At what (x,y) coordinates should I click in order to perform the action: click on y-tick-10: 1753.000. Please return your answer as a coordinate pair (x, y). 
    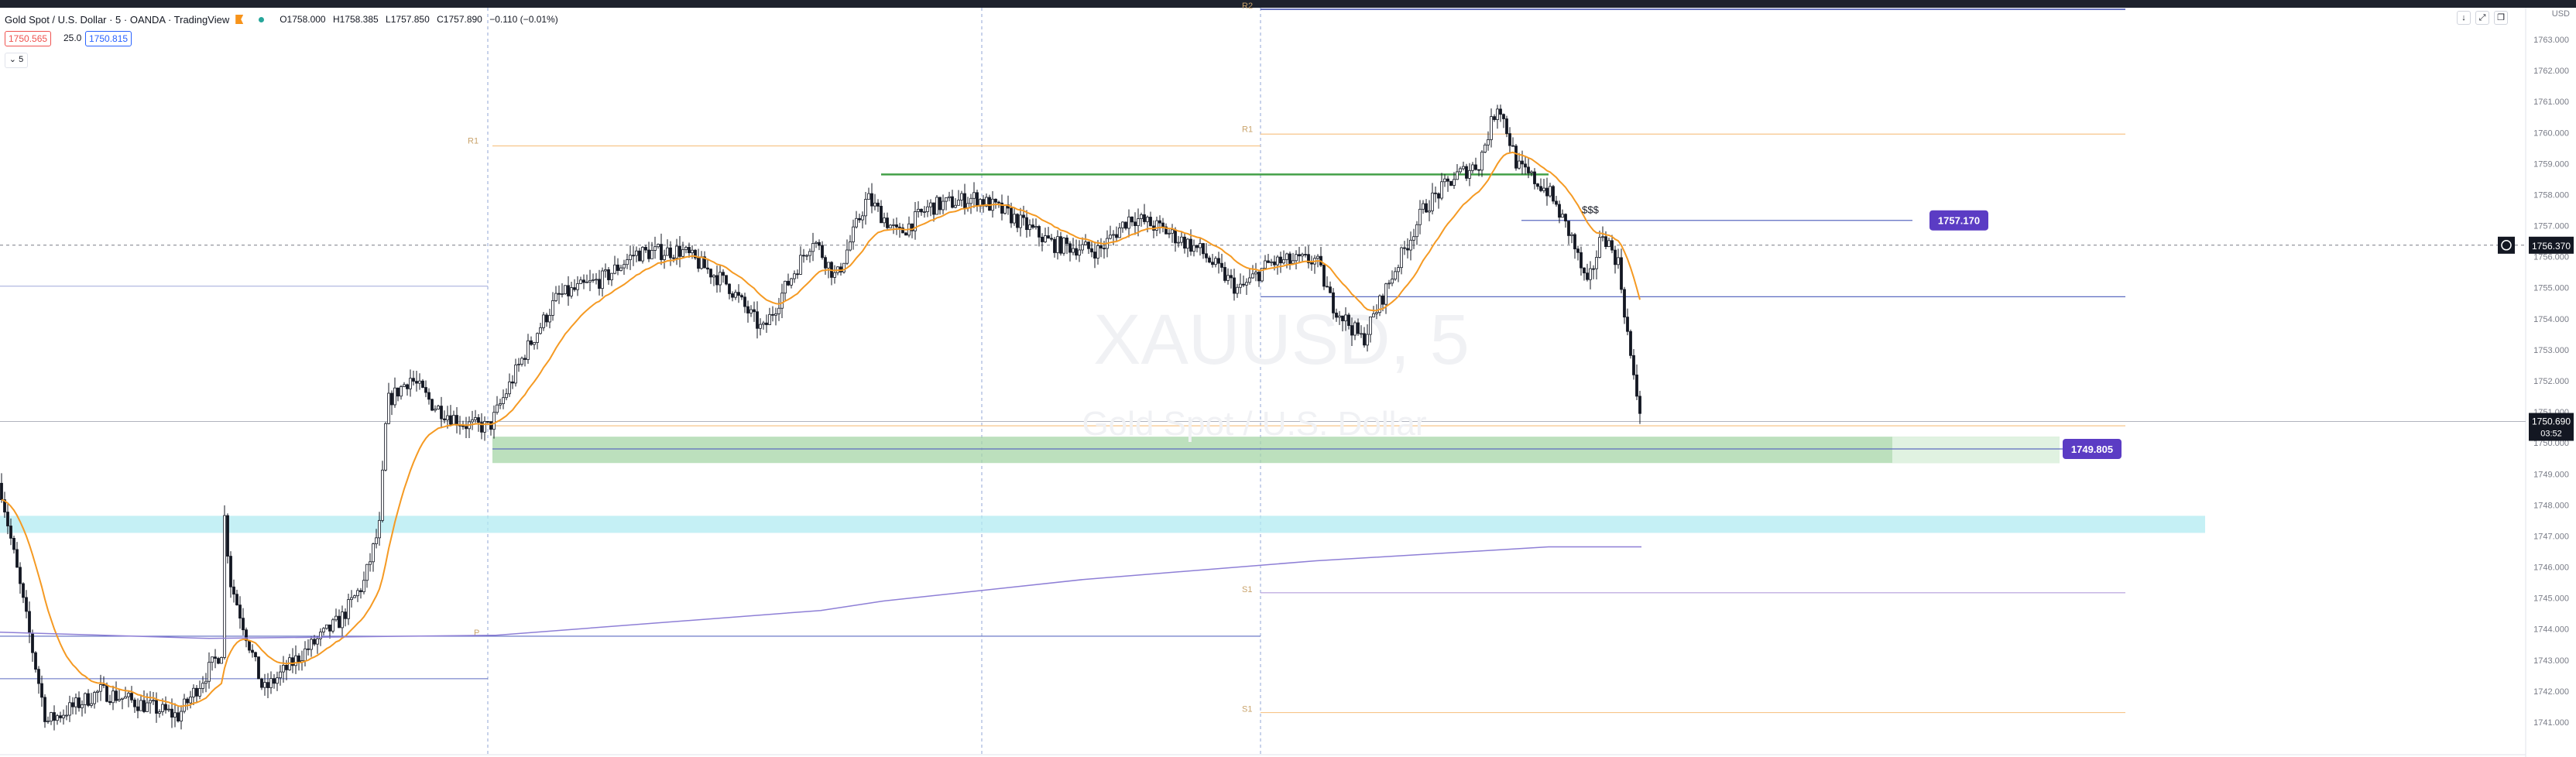
    Looking at the image, I should click on (2551, 350).